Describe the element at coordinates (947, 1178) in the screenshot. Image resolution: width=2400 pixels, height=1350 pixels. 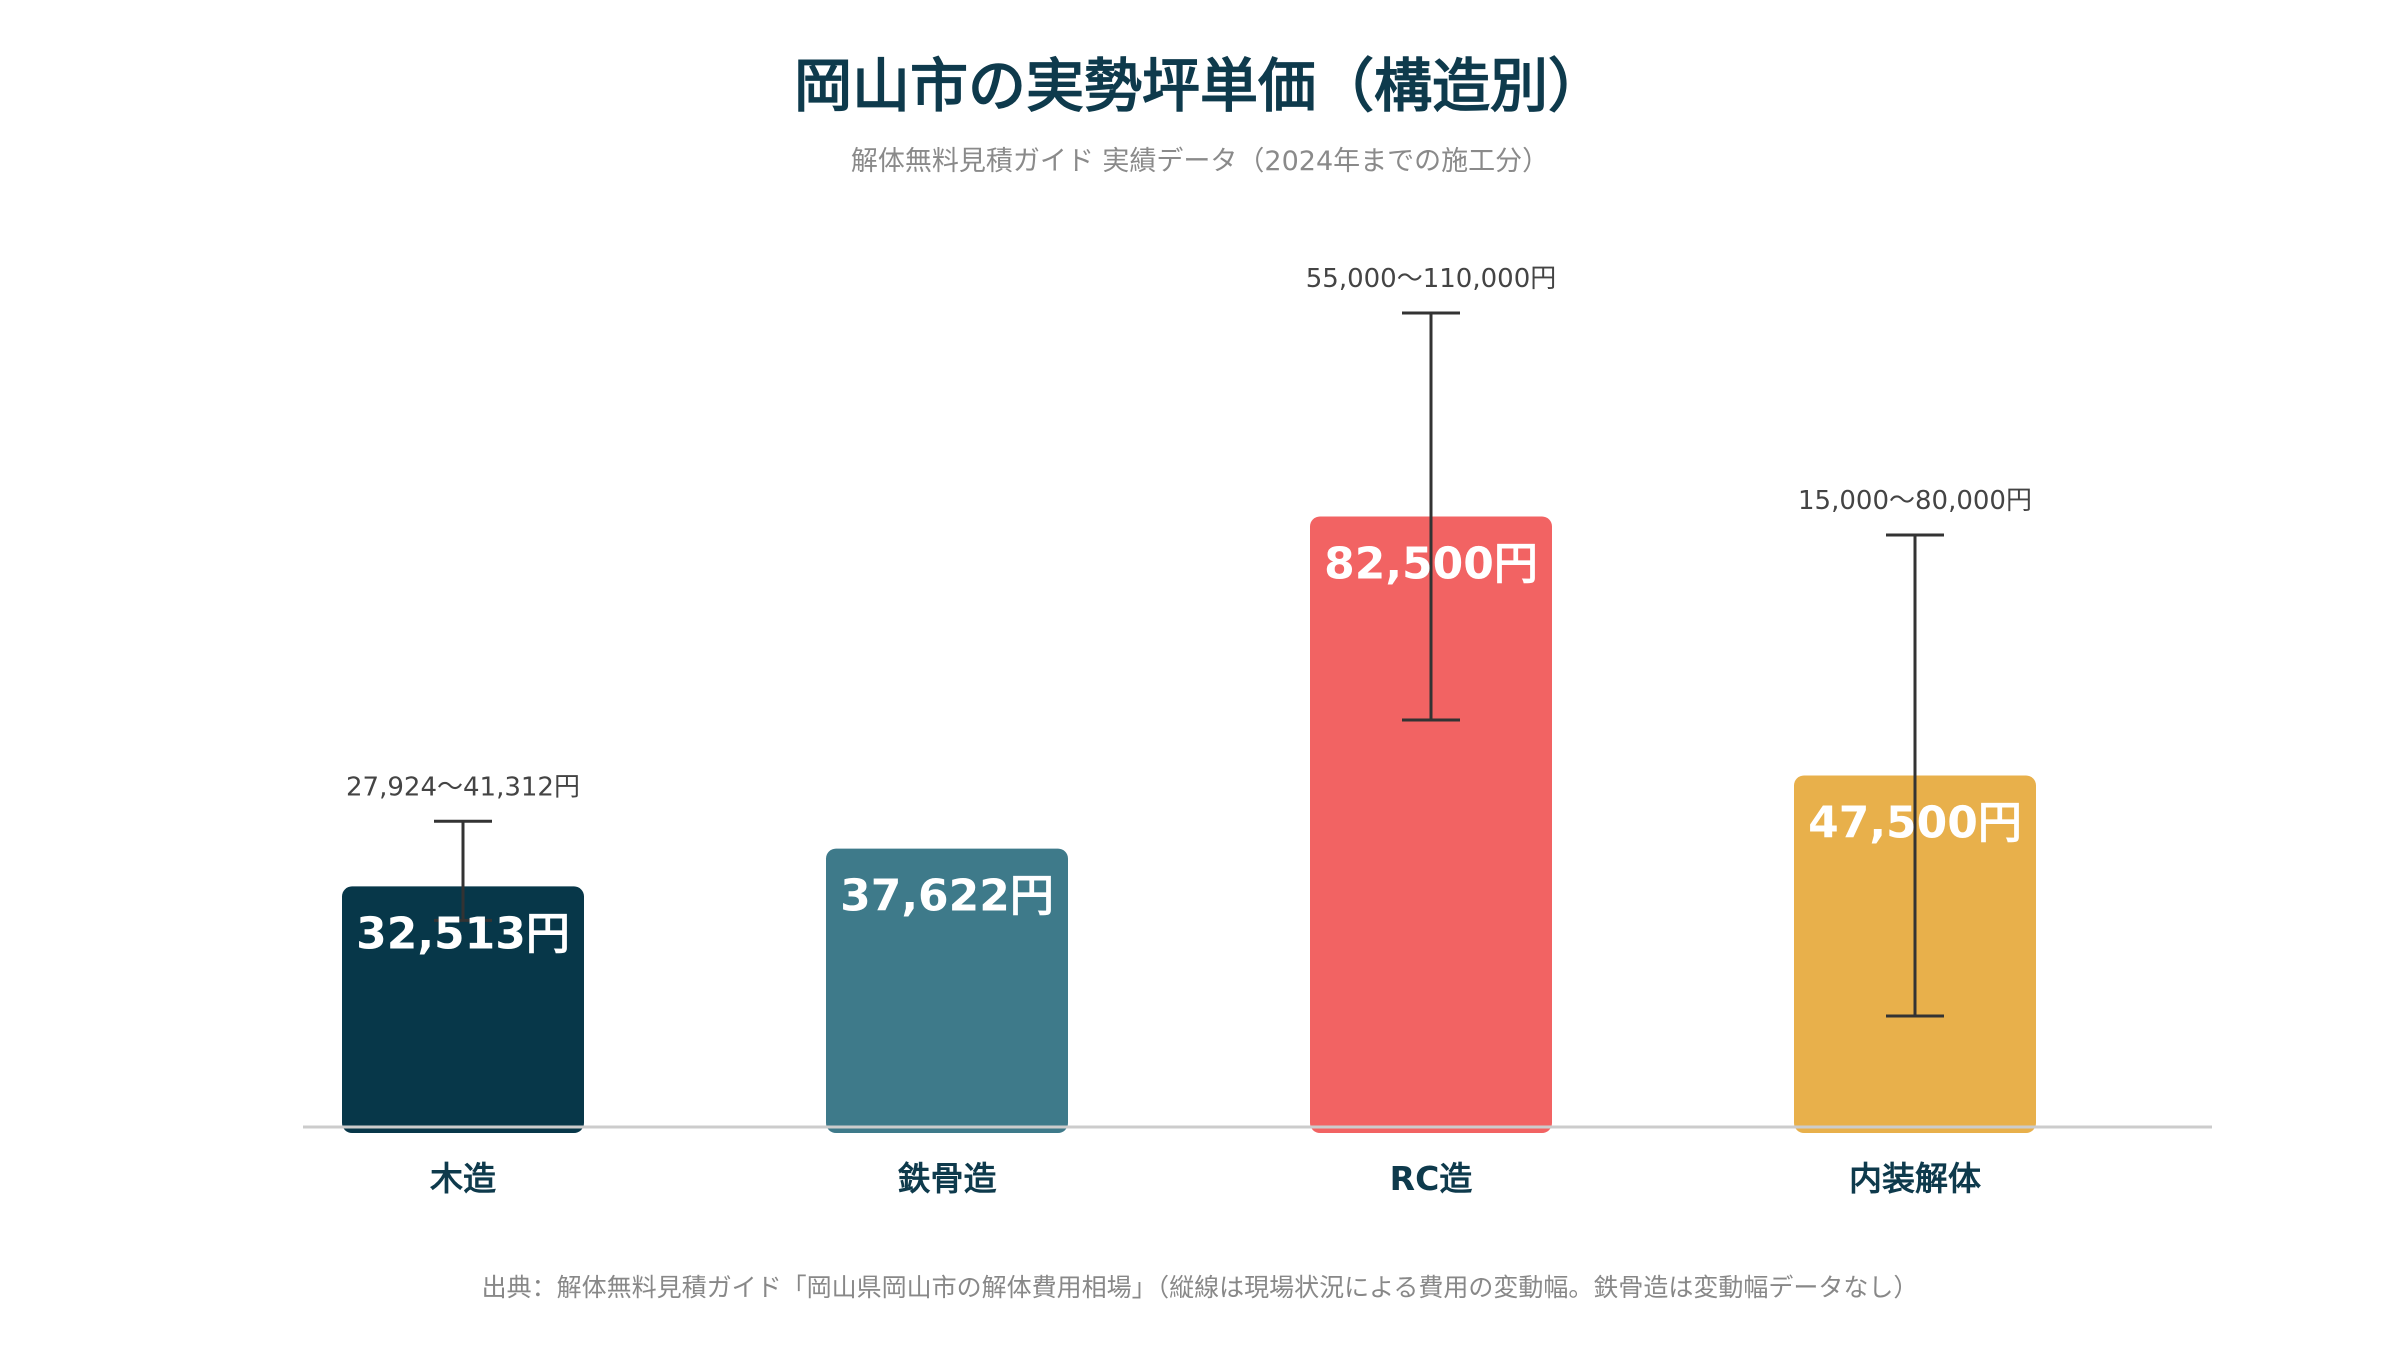
I see `category-label: 鉄骨造` at that location.